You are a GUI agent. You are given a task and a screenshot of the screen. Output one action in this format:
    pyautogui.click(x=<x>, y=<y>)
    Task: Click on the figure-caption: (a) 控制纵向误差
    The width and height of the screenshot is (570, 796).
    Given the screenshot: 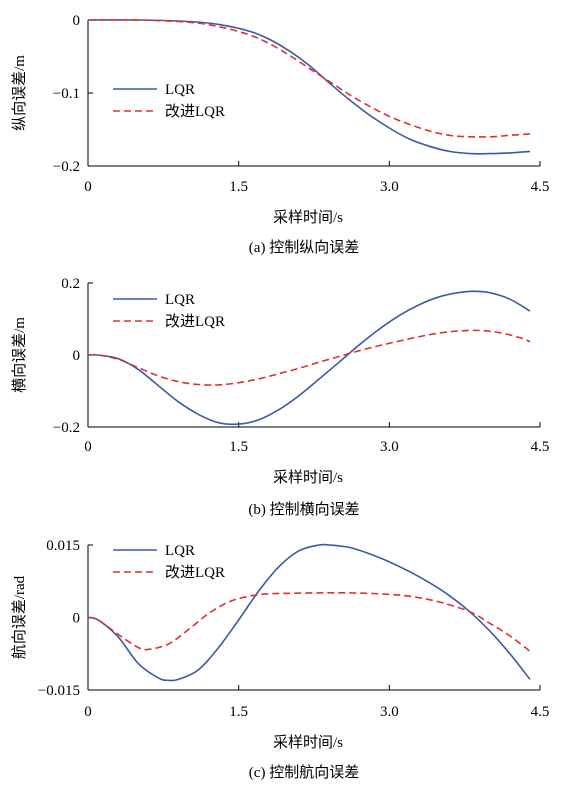 What is the action you would take?
    pyautogui.click(x=304, y=247)
    